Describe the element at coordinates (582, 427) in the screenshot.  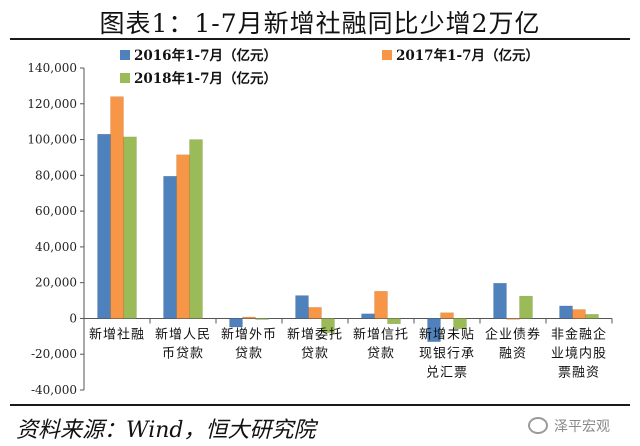
I see `watermark-text: 泽平宏观` at that location.